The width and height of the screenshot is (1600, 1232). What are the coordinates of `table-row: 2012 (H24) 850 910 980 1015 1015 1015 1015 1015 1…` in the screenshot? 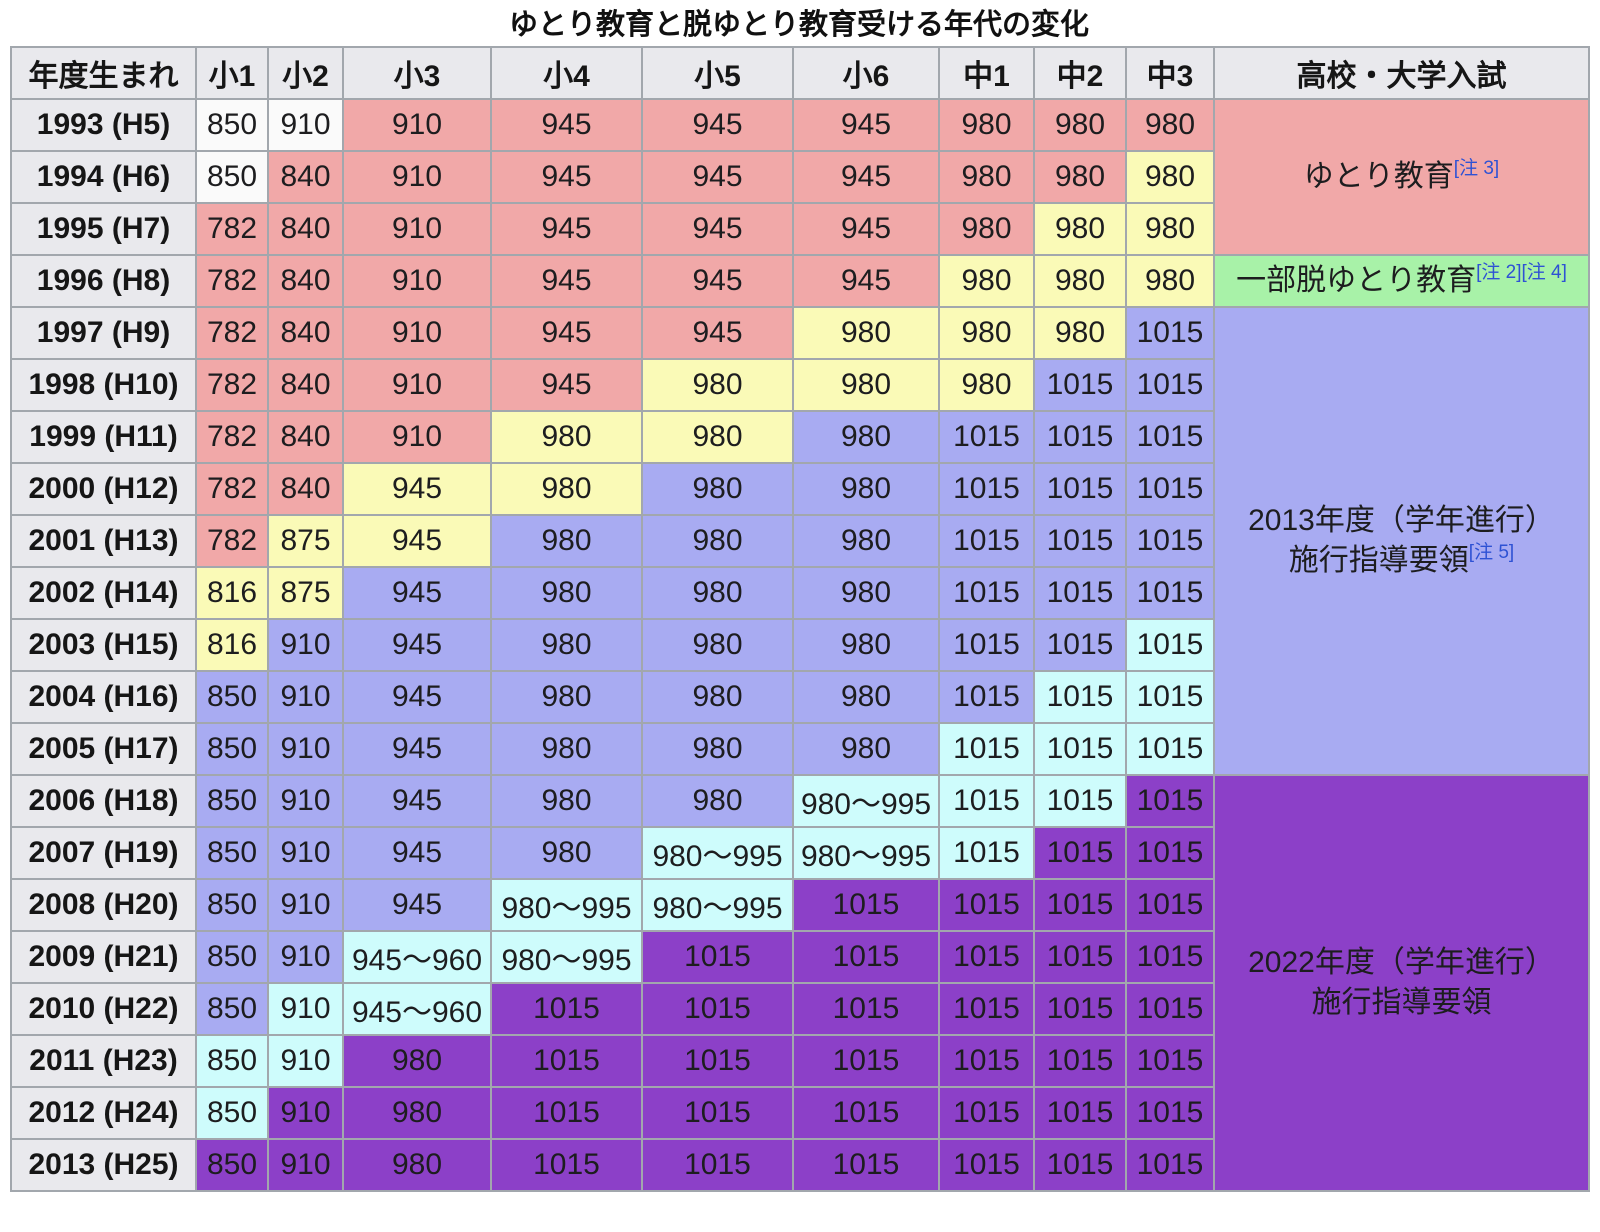 It's located at (799, 1113).